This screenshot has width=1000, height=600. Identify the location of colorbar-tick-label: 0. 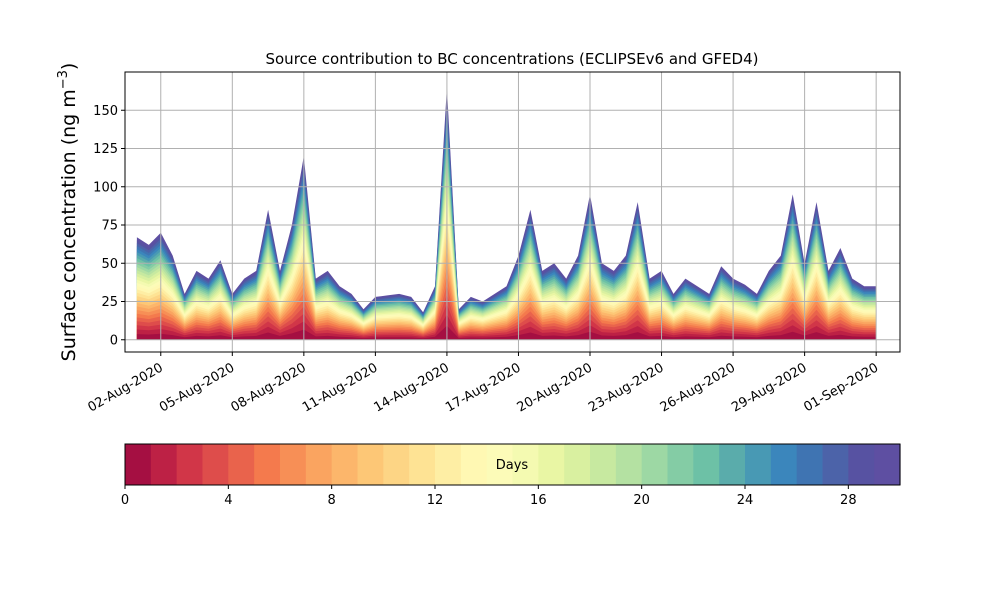
(125, 500).